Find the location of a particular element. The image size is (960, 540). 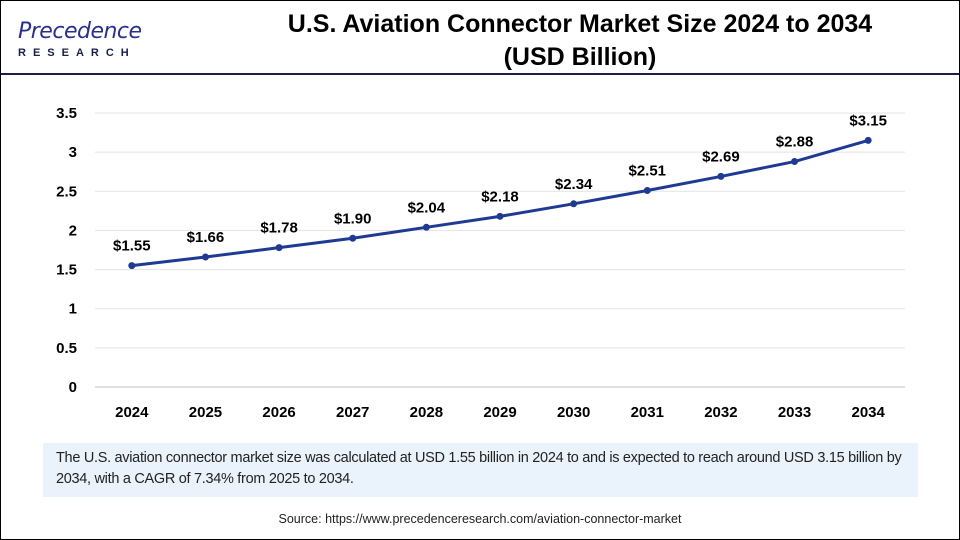

y-tick-label: 0 is located at coordinates (73, 387).